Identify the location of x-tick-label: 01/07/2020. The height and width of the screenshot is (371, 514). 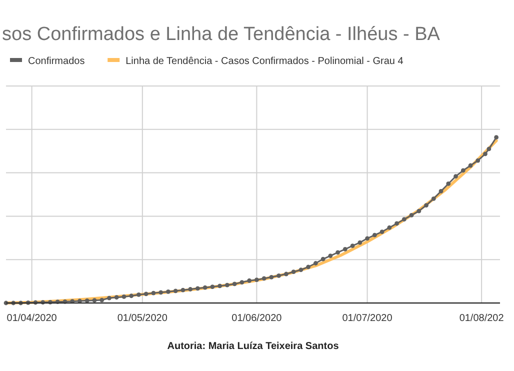
(367, 318).